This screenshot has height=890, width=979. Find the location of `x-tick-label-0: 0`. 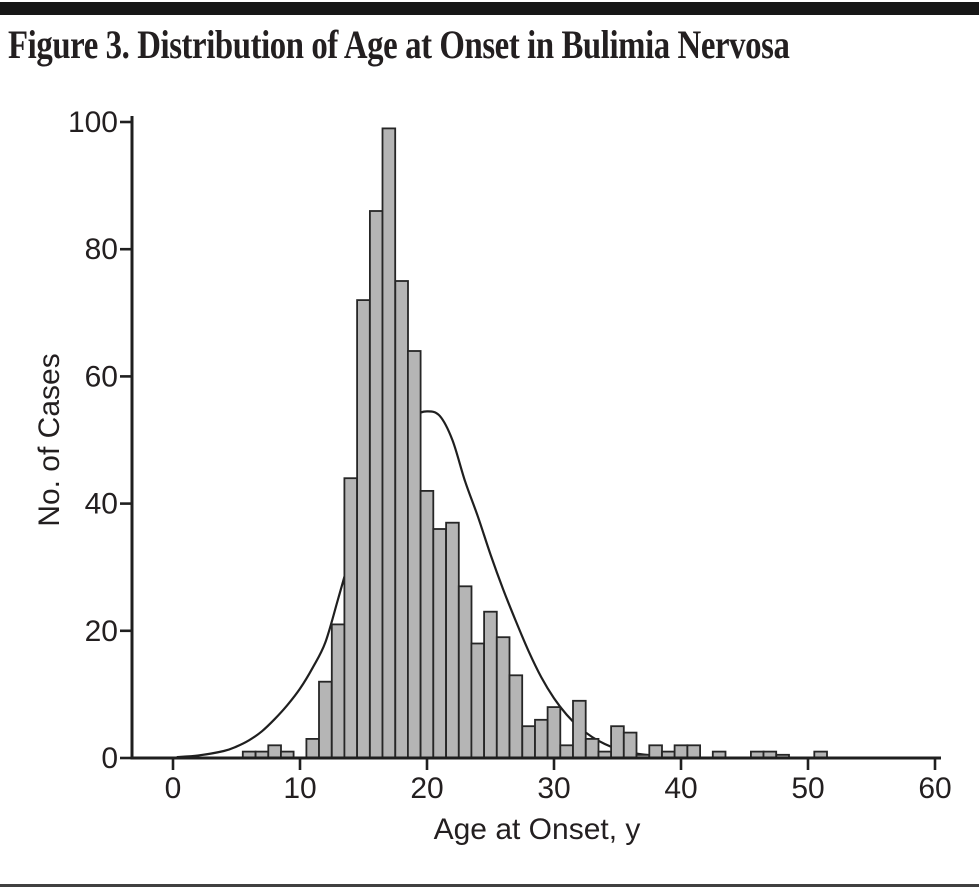

x-tick-label-0: 0 is located at coordinates (173, 788).